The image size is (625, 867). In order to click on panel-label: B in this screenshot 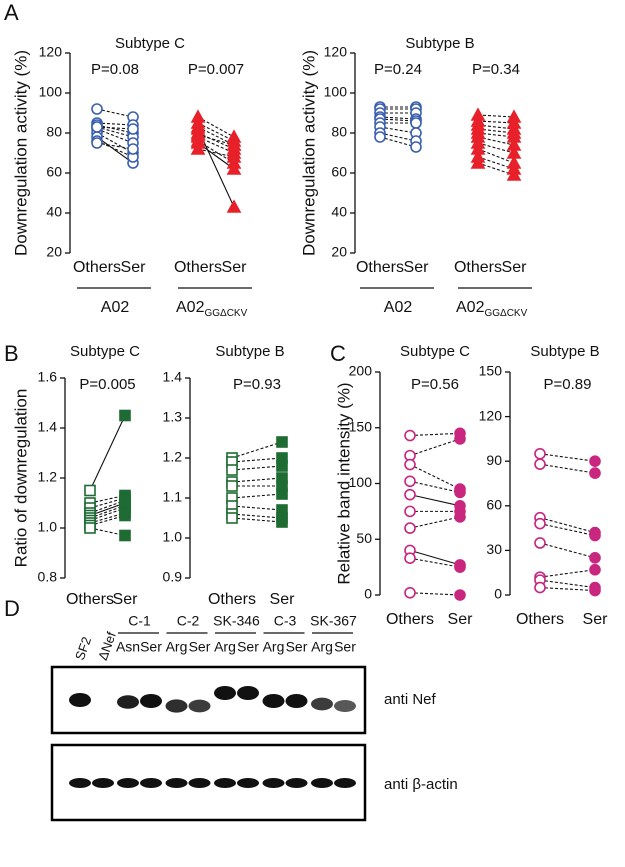, I will do `click(11, 353)`.